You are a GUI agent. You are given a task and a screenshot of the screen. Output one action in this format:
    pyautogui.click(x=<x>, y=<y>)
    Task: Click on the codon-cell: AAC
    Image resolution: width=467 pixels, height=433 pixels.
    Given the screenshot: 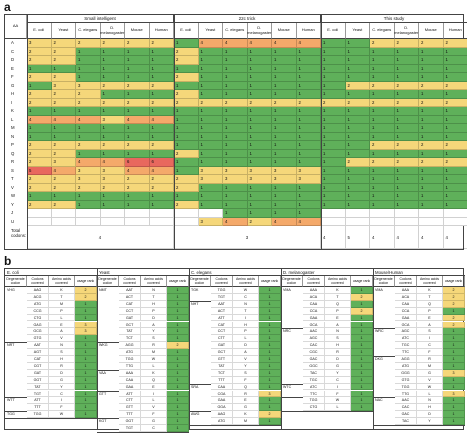 What is the action you would take?
    pyautogui.click(x=314, y=331)
    